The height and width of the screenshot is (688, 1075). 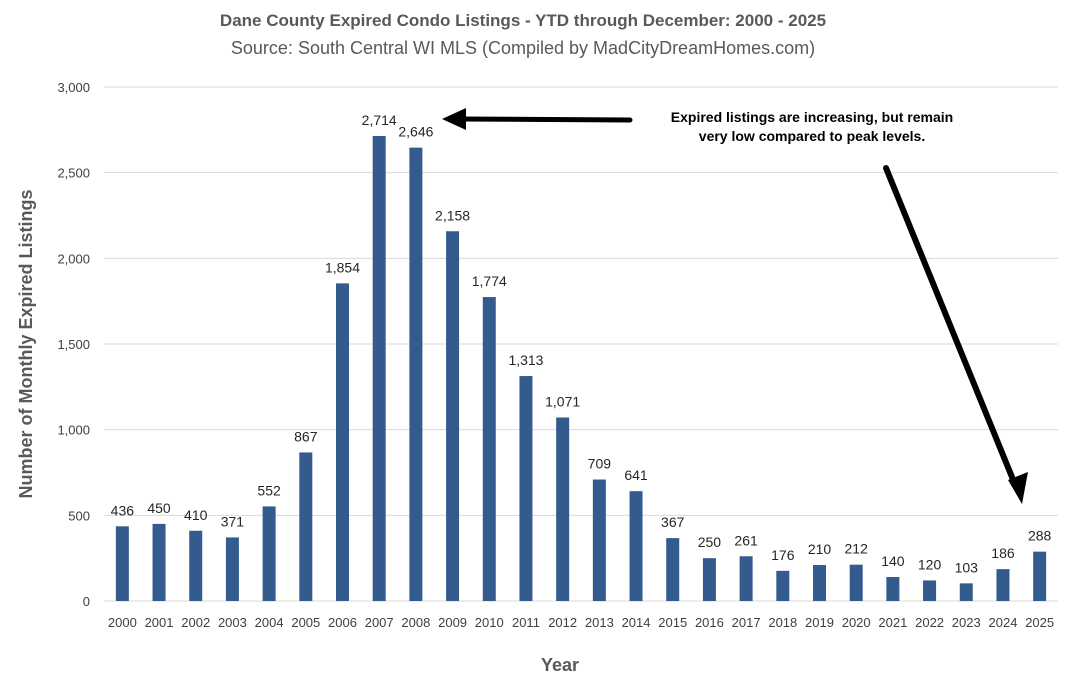 I want to click on bar-2009, so click(x=453, y=416).